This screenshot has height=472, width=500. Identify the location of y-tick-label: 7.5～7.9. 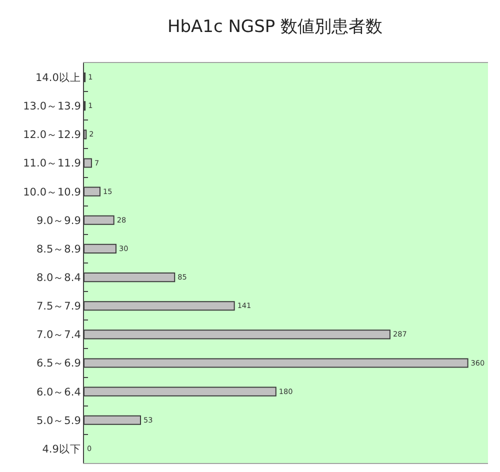
(58, 306).